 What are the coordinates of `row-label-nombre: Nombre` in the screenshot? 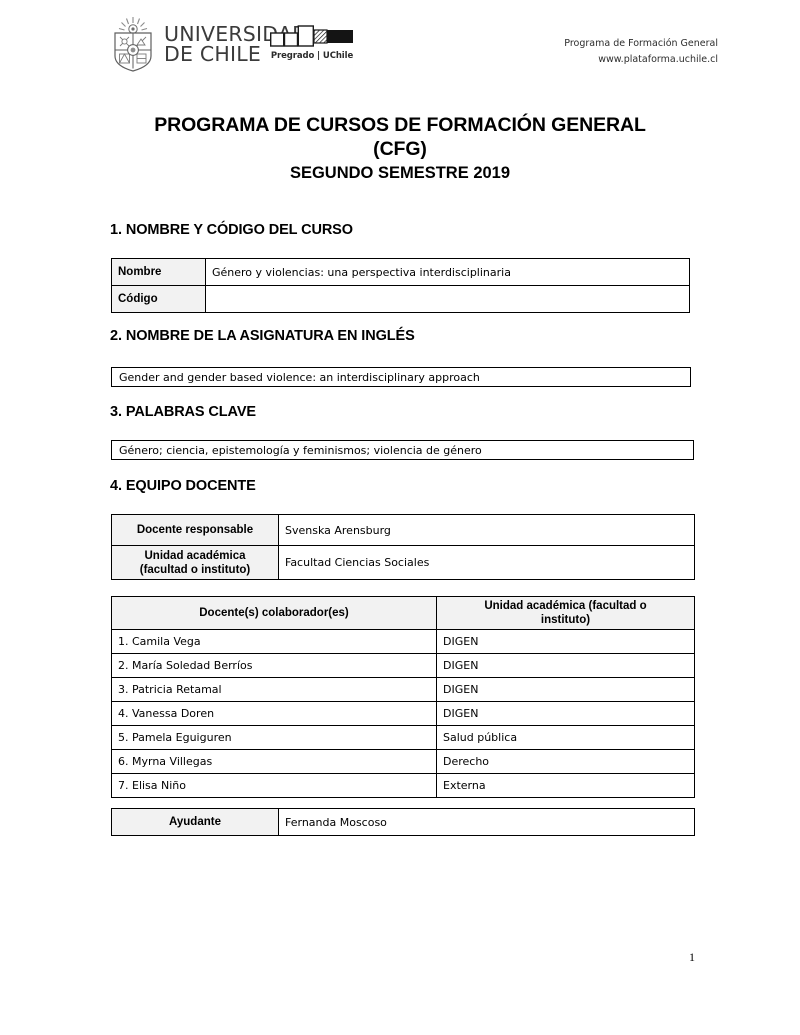 It's located at (158, 272).